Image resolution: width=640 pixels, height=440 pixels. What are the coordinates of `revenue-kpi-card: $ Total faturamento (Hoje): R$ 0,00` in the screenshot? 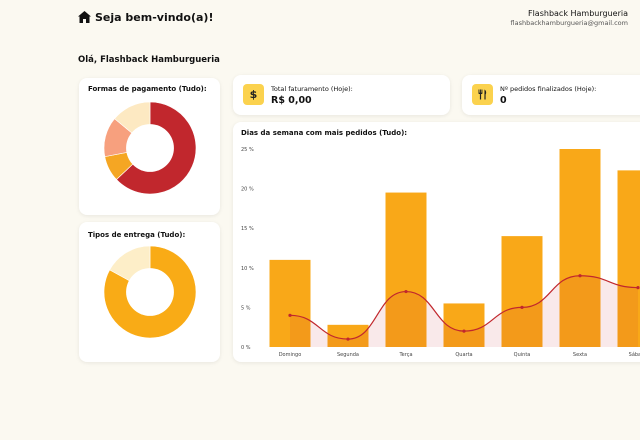 It's located at (341, 95).